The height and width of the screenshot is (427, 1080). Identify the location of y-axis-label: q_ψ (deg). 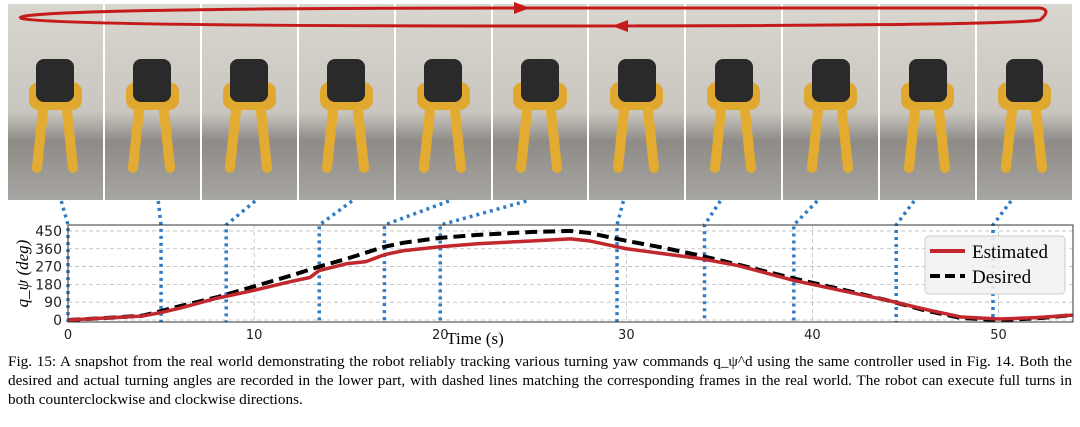
(22, 273).